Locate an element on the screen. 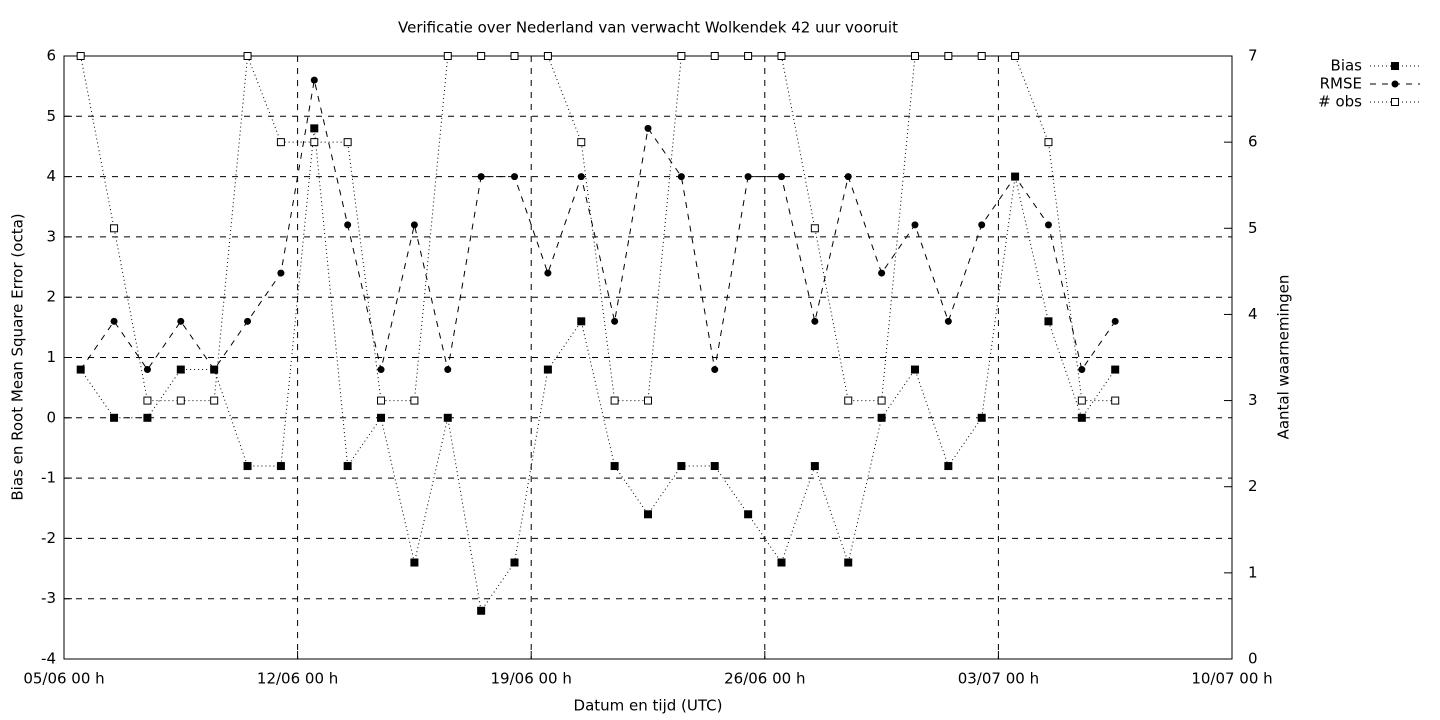  x-tick-label: 19/06 00 h is located at coordinates (531, 679).